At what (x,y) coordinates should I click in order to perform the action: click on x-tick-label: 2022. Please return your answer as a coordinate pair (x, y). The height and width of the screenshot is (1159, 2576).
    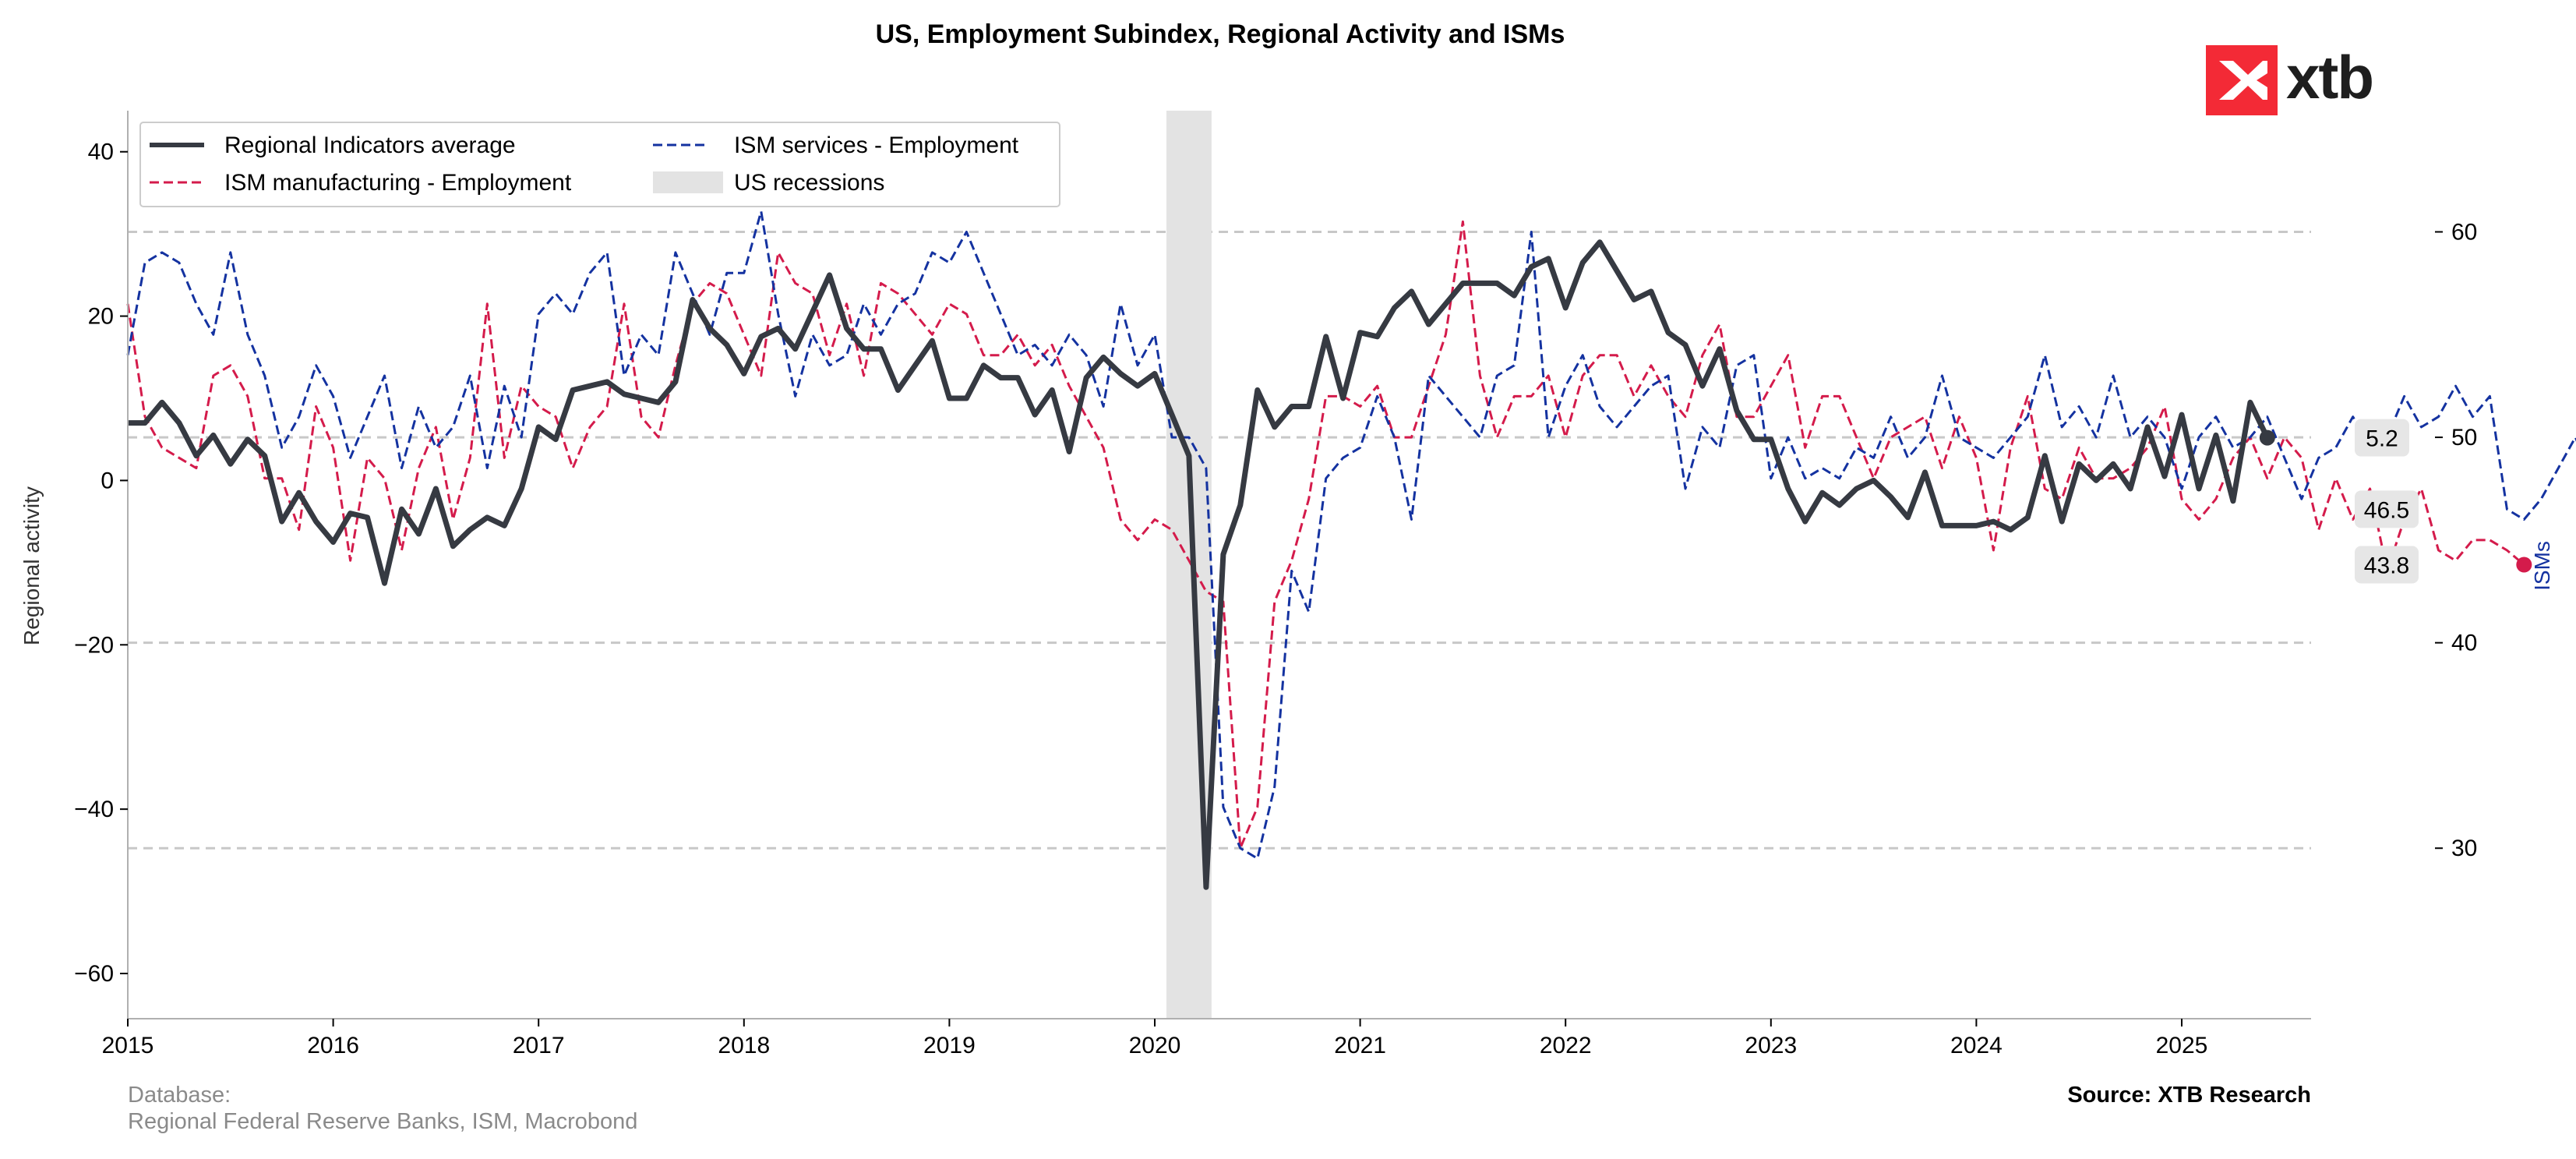
    Looking at the image, I should click on (1566, 1045).